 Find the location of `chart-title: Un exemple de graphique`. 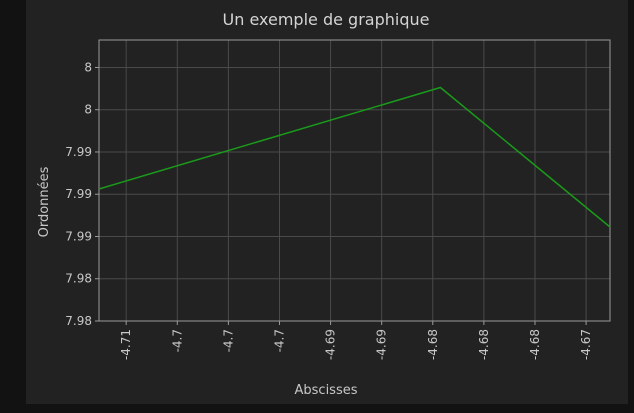

chart-title: Un exemple de graphique is located at coordinates (326, 19).